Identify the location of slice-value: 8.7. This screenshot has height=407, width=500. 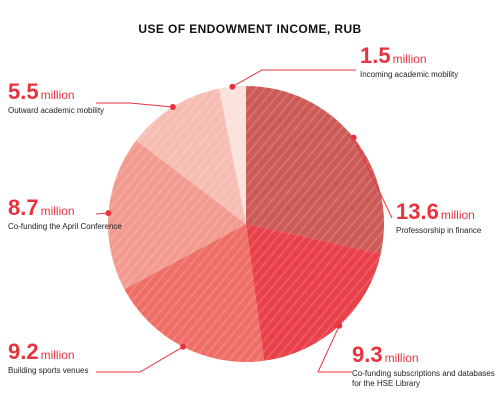
(23, 207).